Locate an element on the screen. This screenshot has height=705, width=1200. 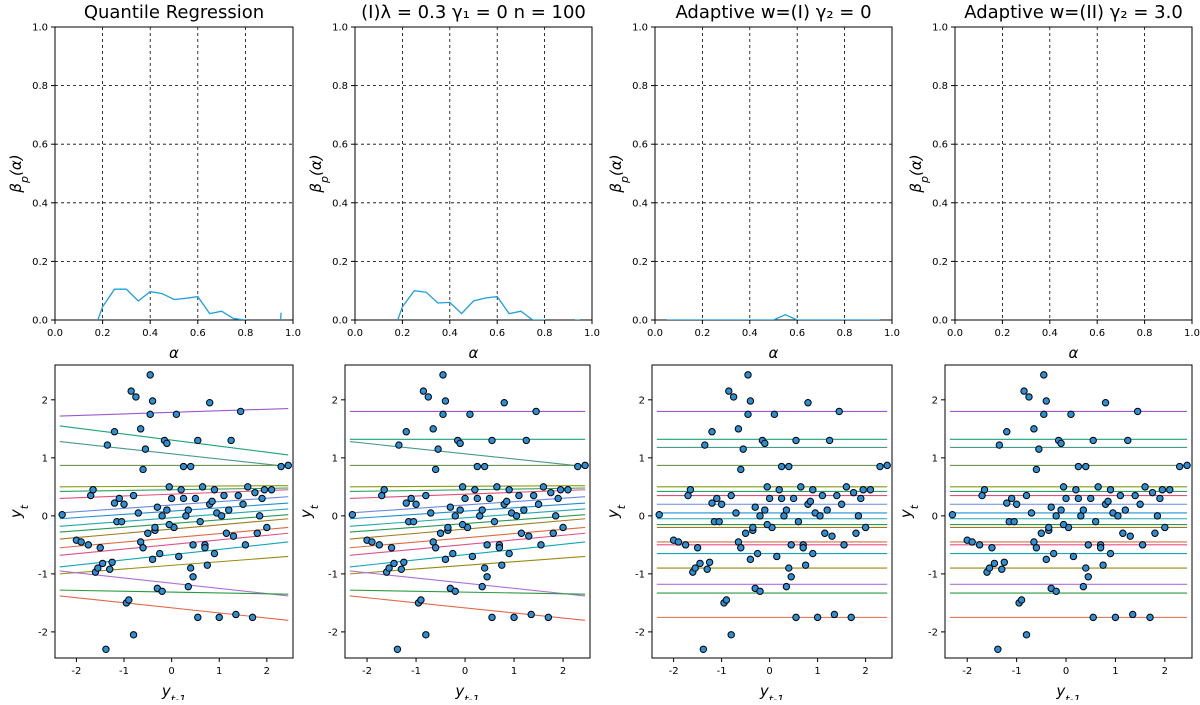
y-tick-label: -1 is located at coordinates (933, 574).